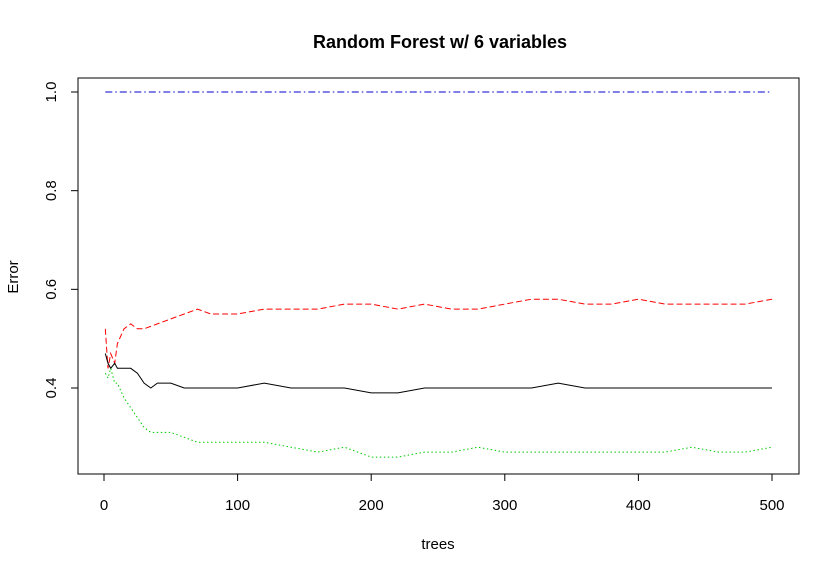 The width and height of the screenshot is (840, 570). What do you see at coordinates (440, 42) in the screenshot?
I see `chart-title: Random Forest w/ 6 variables` at bounding box center [440, 42].